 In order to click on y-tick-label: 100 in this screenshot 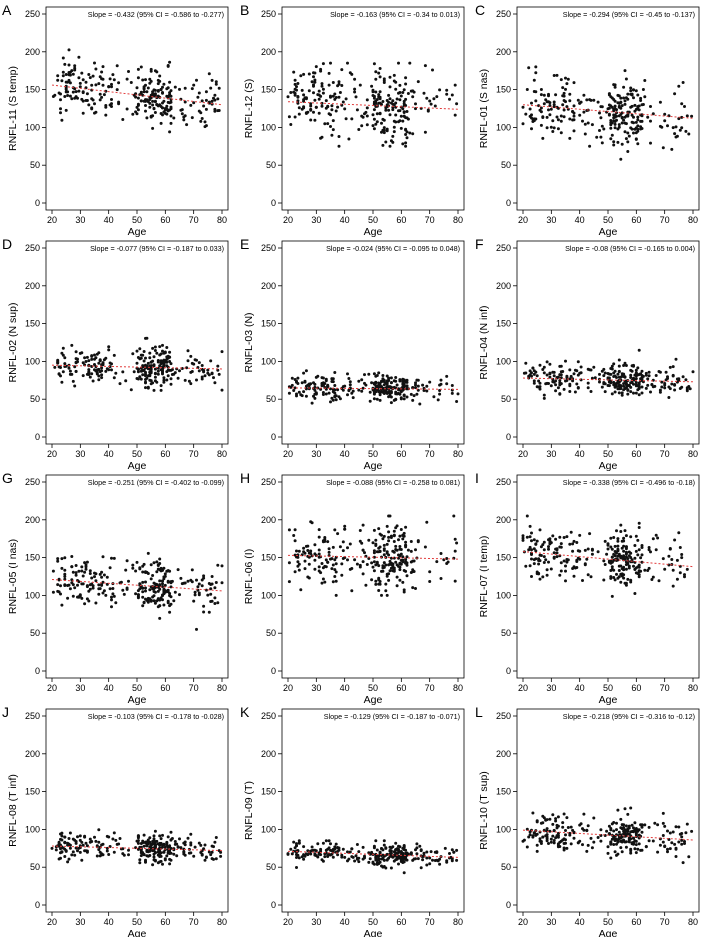, I will do `click(503, 595)`.